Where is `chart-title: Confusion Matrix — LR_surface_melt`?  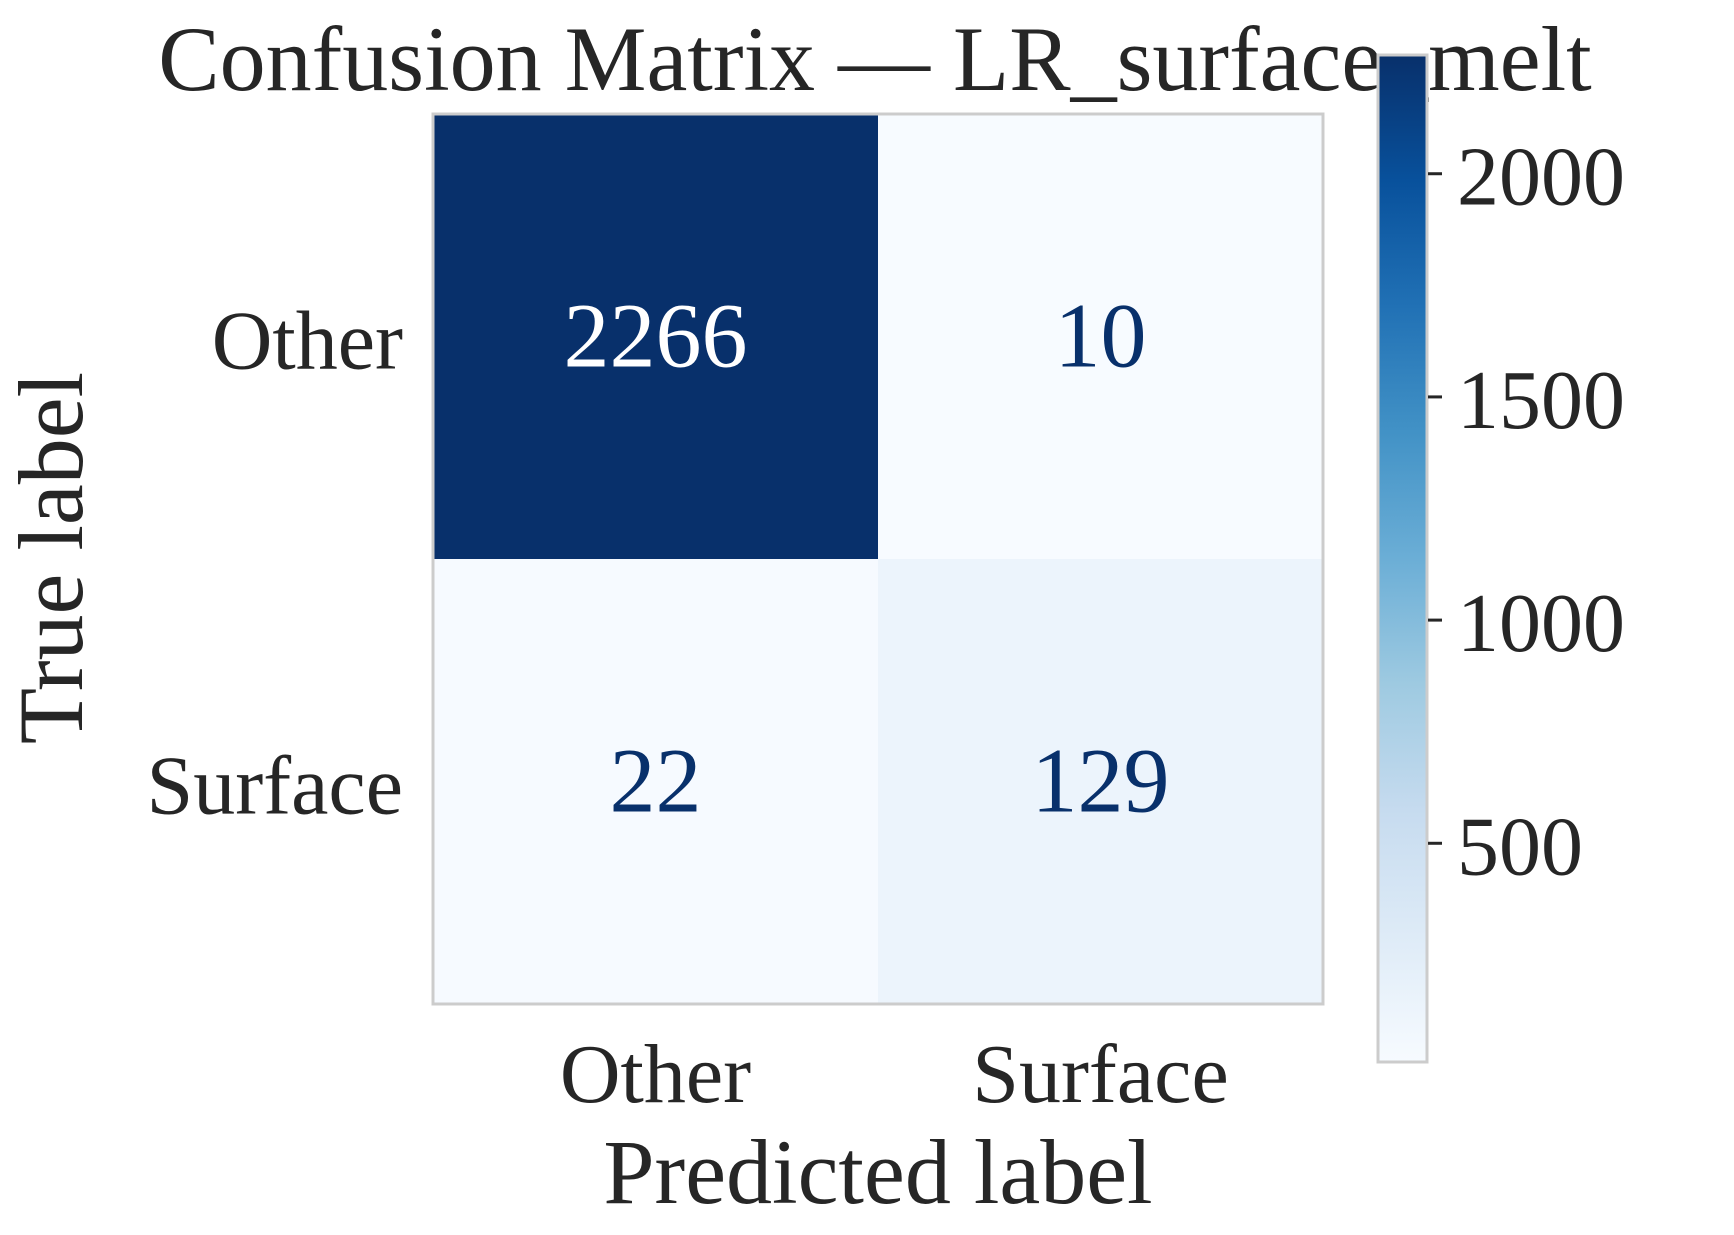
chart-title: Confusion Matrix — LR_surface_melt is located at coordinates (875, 59).